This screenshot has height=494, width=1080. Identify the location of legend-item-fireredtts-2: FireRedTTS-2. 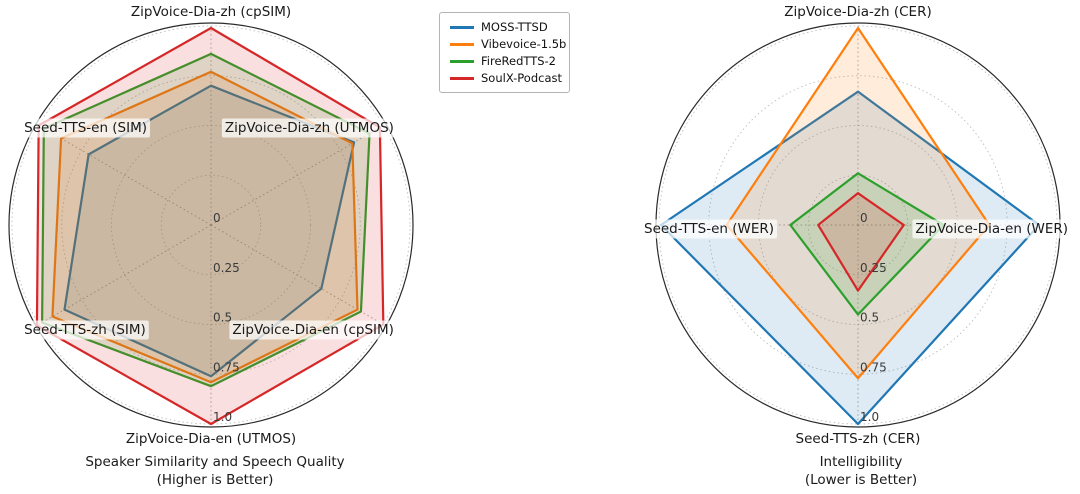
(505, 61).